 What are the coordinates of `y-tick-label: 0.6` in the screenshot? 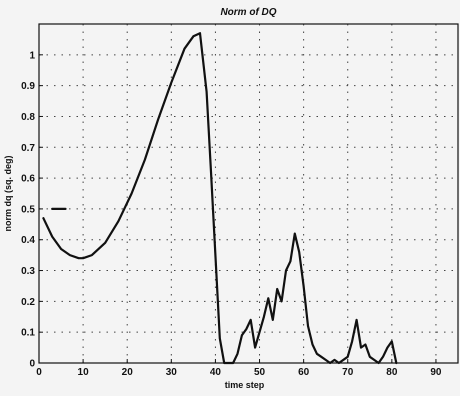 It's located at (28, 179).